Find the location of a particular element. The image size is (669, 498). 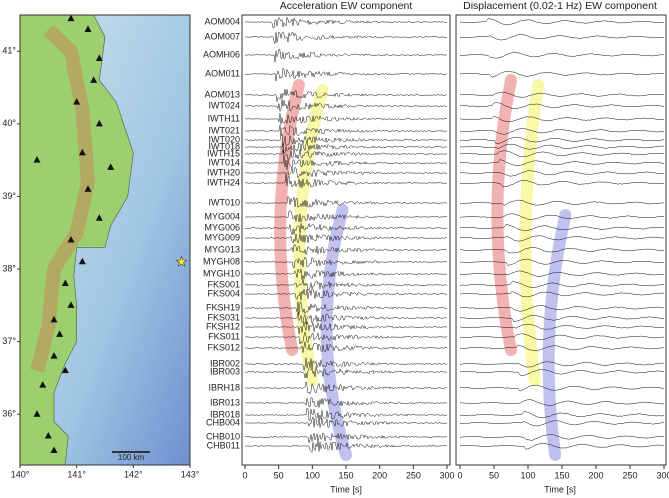

x-tick-label: 0 is located at coordinates (459, 475).